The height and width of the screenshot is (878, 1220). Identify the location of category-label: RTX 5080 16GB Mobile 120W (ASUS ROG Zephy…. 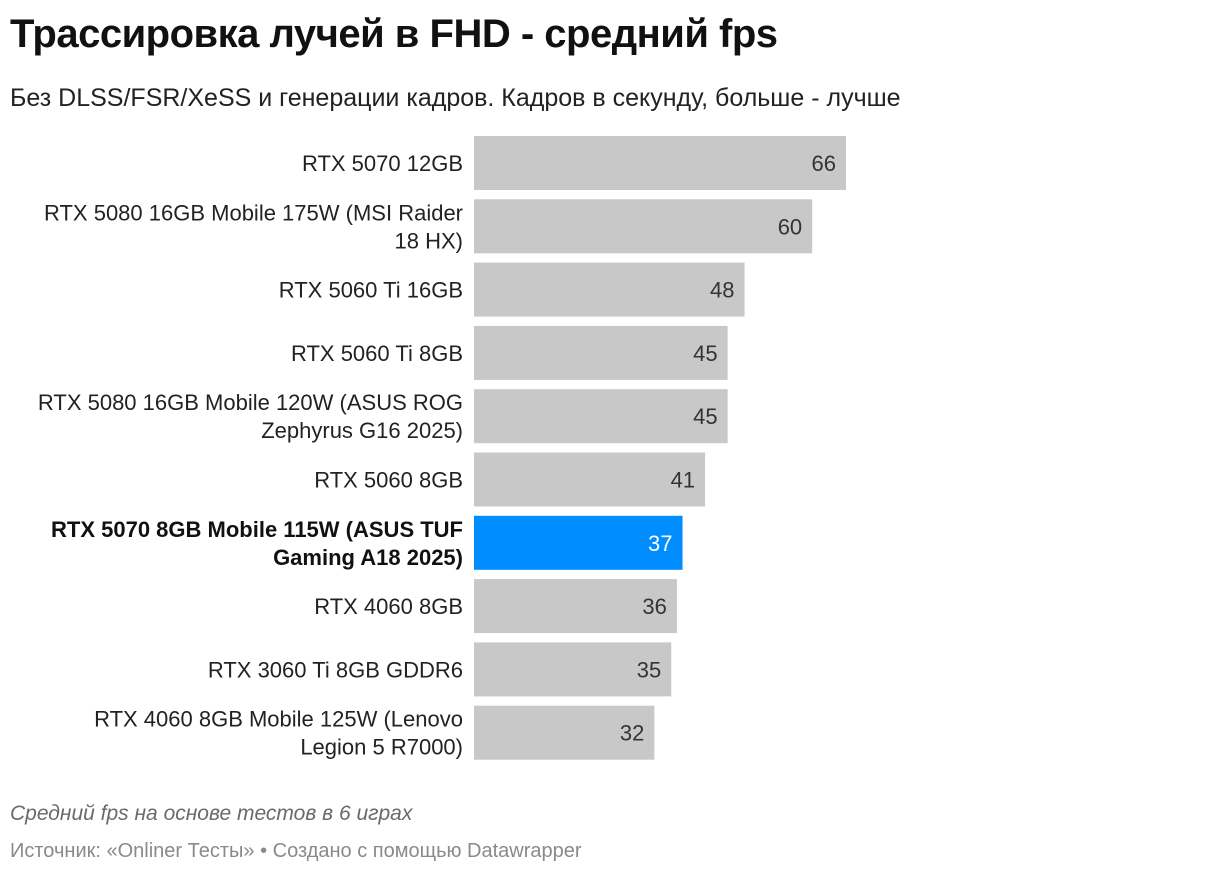
(250, 416).